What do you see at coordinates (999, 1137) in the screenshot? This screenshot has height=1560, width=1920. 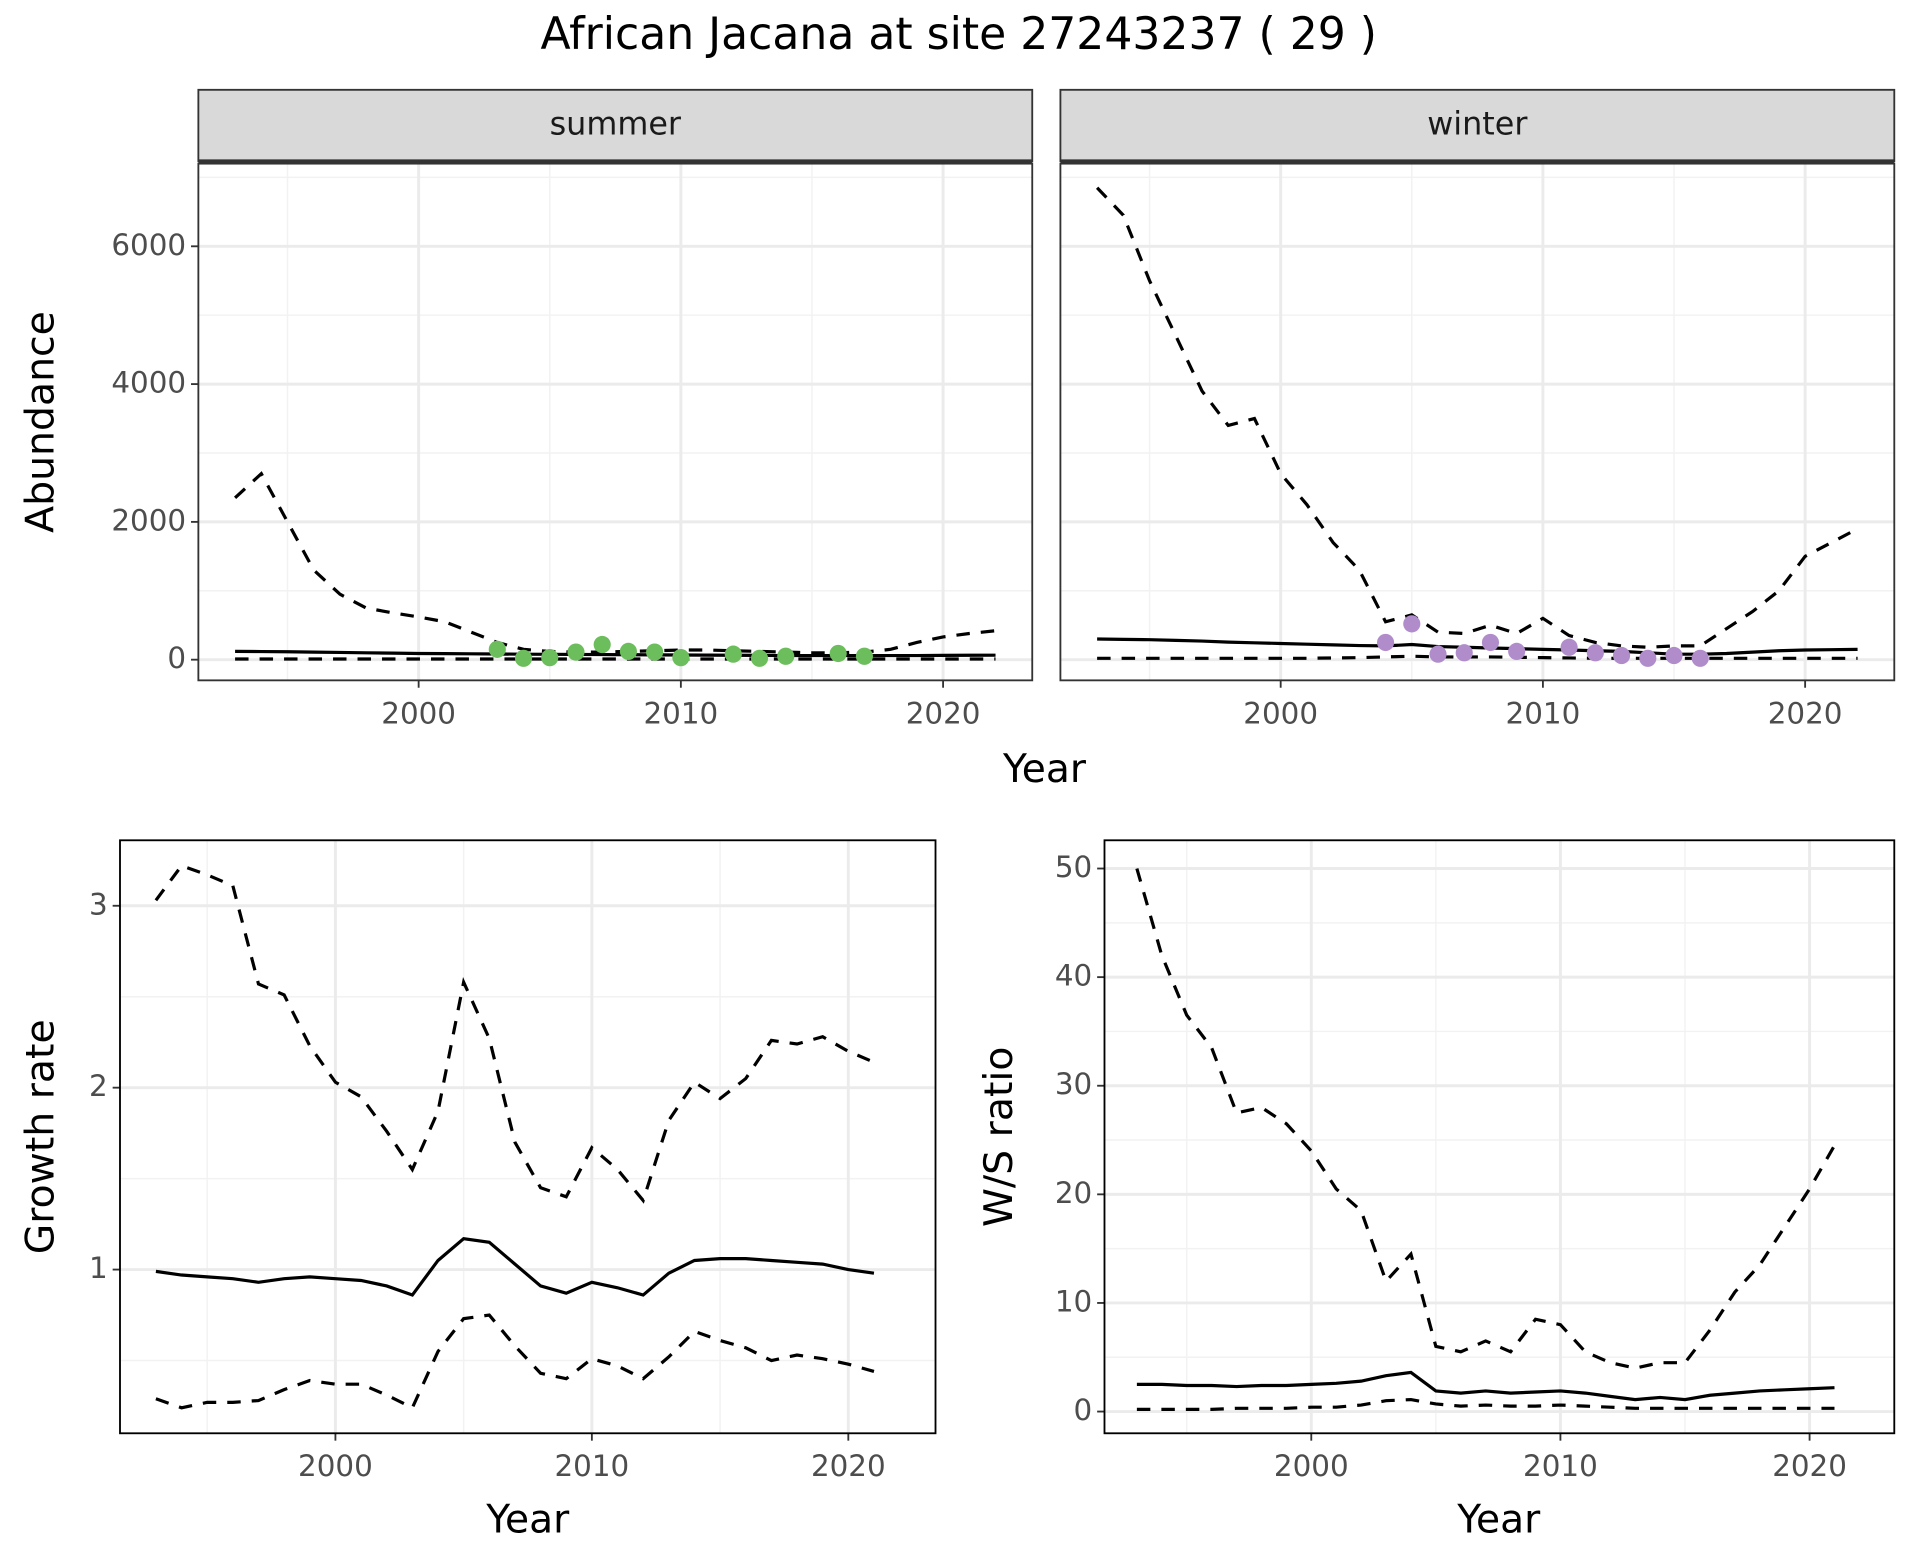 I see `y-axis-title: W/S ratio` at bounding box center [999, 1137].